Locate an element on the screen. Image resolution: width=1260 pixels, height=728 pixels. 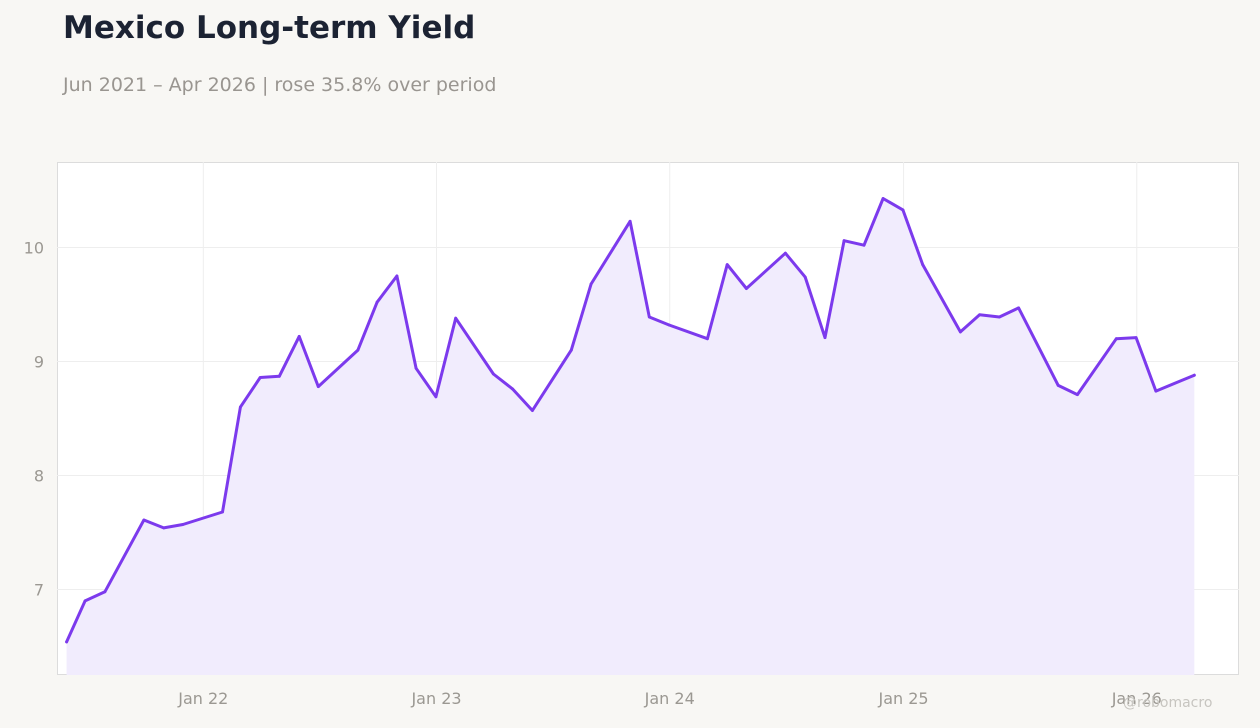
x-tick-label: Jan 24 is located at coordinates (669, 698).